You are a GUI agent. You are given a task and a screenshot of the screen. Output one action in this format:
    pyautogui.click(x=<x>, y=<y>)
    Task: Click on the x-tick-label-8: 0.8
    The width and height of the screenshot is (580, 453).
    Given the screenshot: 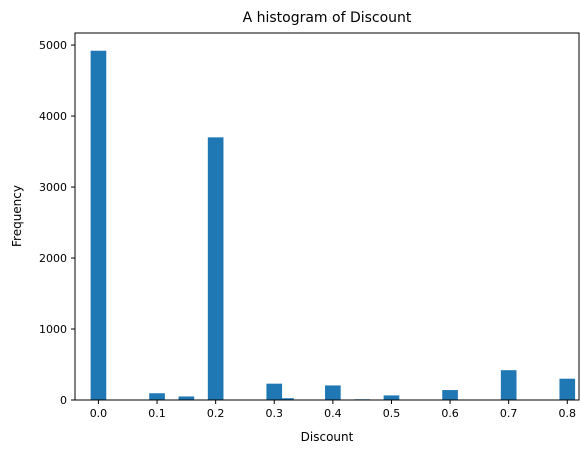 What is the action you would take?
    pyautogui.click(x=568, y=413)
    